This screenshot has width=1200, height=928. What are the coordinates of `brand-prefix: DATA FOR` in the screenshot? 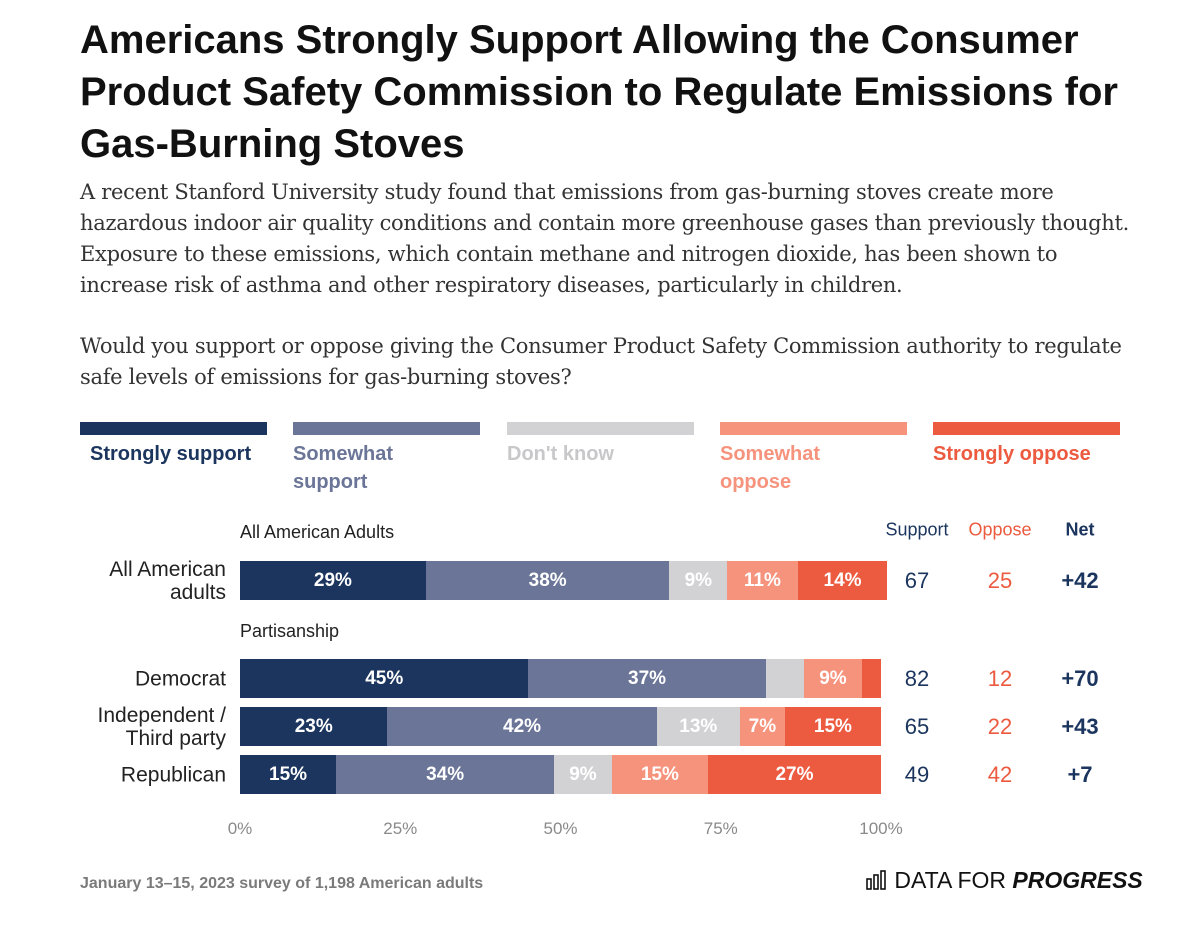 It's located at (950, 880).